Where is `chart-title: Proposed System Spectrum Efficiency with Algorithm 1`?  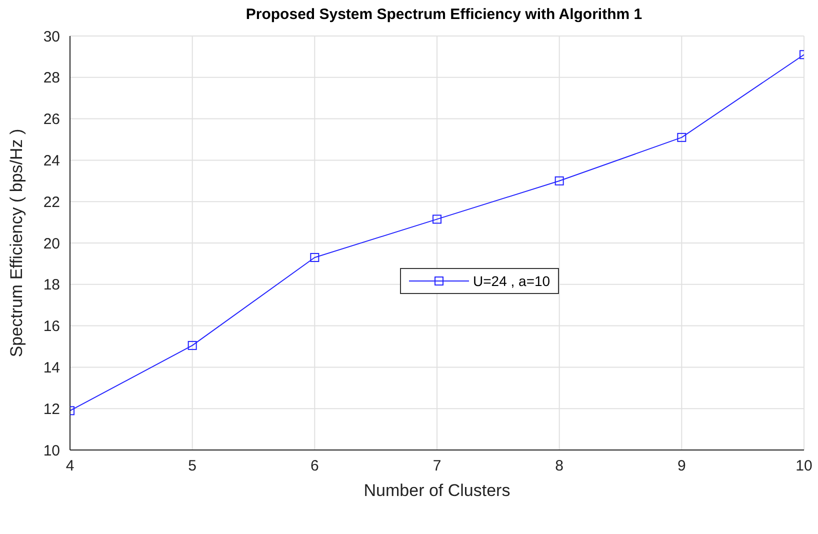
chart-title: Proposed System Spectrum Efficiency with Algorithm 1 is located at coordinates (444, 14).